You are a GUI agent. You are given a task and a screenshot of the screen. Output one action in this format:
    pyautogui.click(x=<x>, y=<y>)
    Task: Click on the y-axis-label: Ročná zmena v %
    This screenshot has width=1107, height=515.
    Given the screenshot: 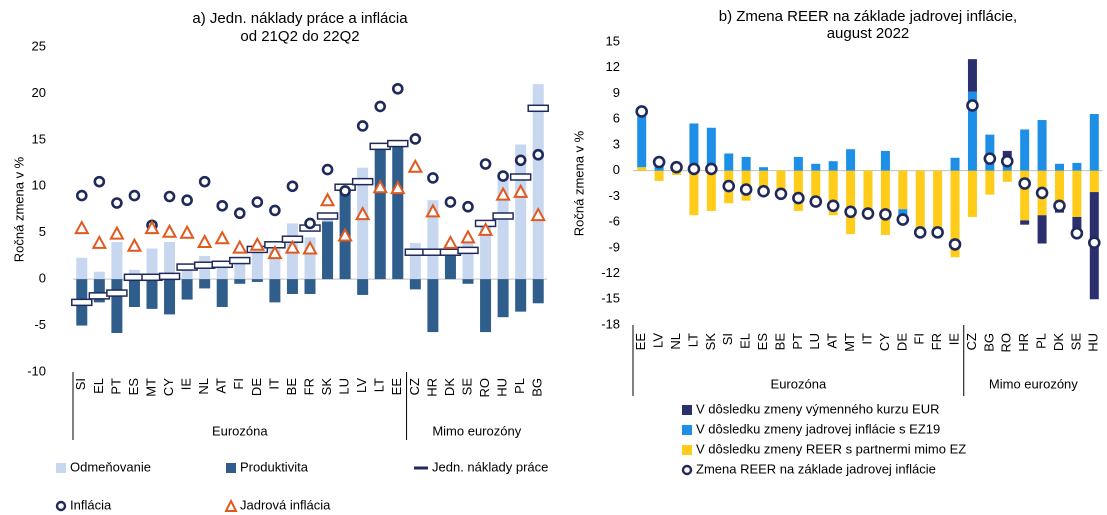 What is the action you would take?
    pyautogui.click(x=18, y=209)
    